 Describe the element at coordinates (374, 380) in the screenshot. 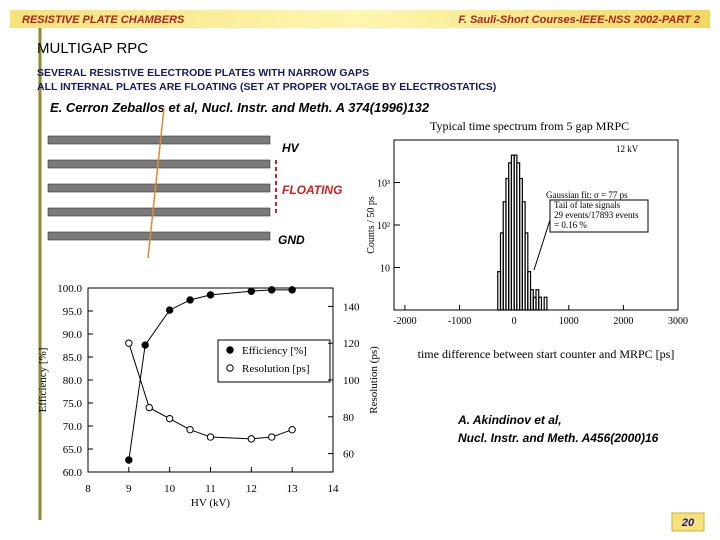

I see `y2-axis-label: Resolution (ps)` at that location.